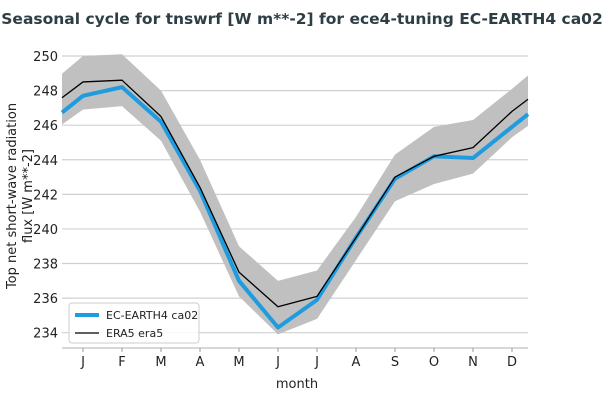 Image resolution: width=604 pixels, height=405 pixels. Describe the element at coordinates (152, 315) in the screenshot. I see `legend-label-ec-earth4: EC-EARTH4 ca02` at that location.